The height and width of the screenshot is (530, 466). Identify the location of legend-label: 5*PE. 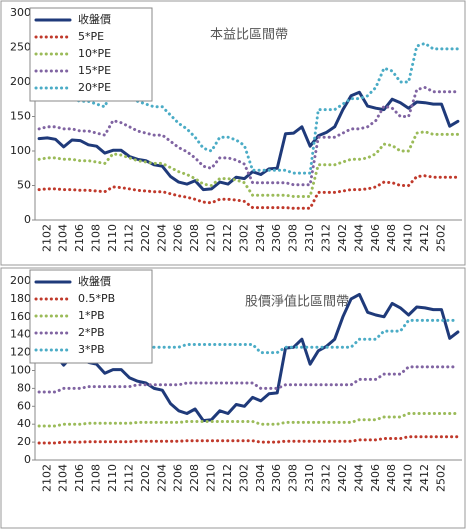
(91, 36).